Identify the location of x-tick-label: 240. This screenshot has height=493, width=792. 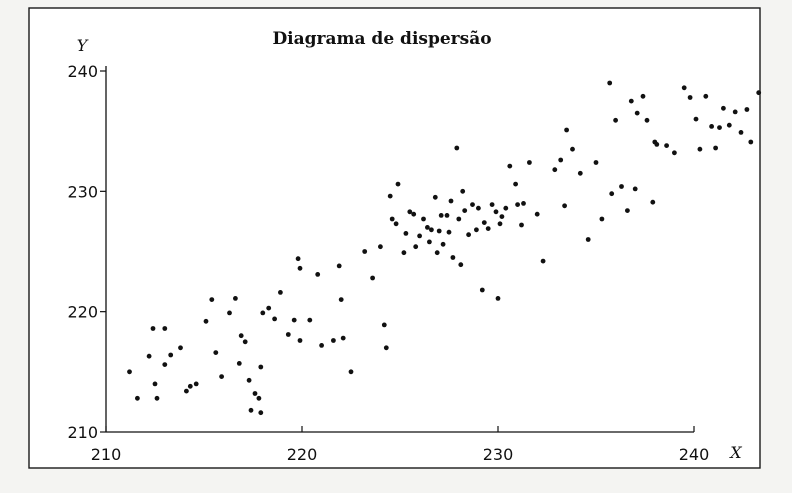
(694, 454).